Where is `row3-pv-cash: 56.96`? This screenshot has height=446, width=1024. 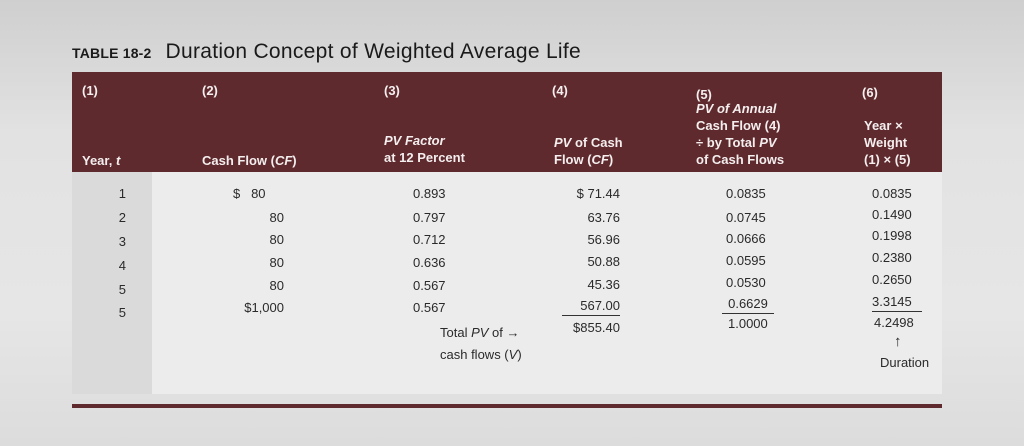 row3-pv-cash: 56.96 is located at coordinates (603, 239).